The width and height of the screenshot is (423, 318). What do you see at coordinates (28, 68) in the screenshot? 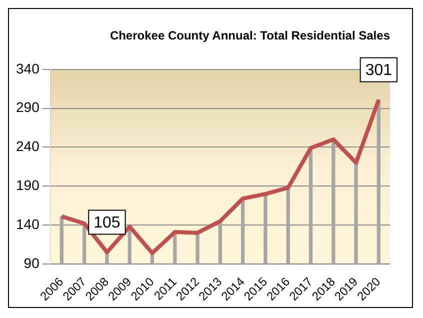
I see `y-tick-label: 340` at bounding box center [28, 68].